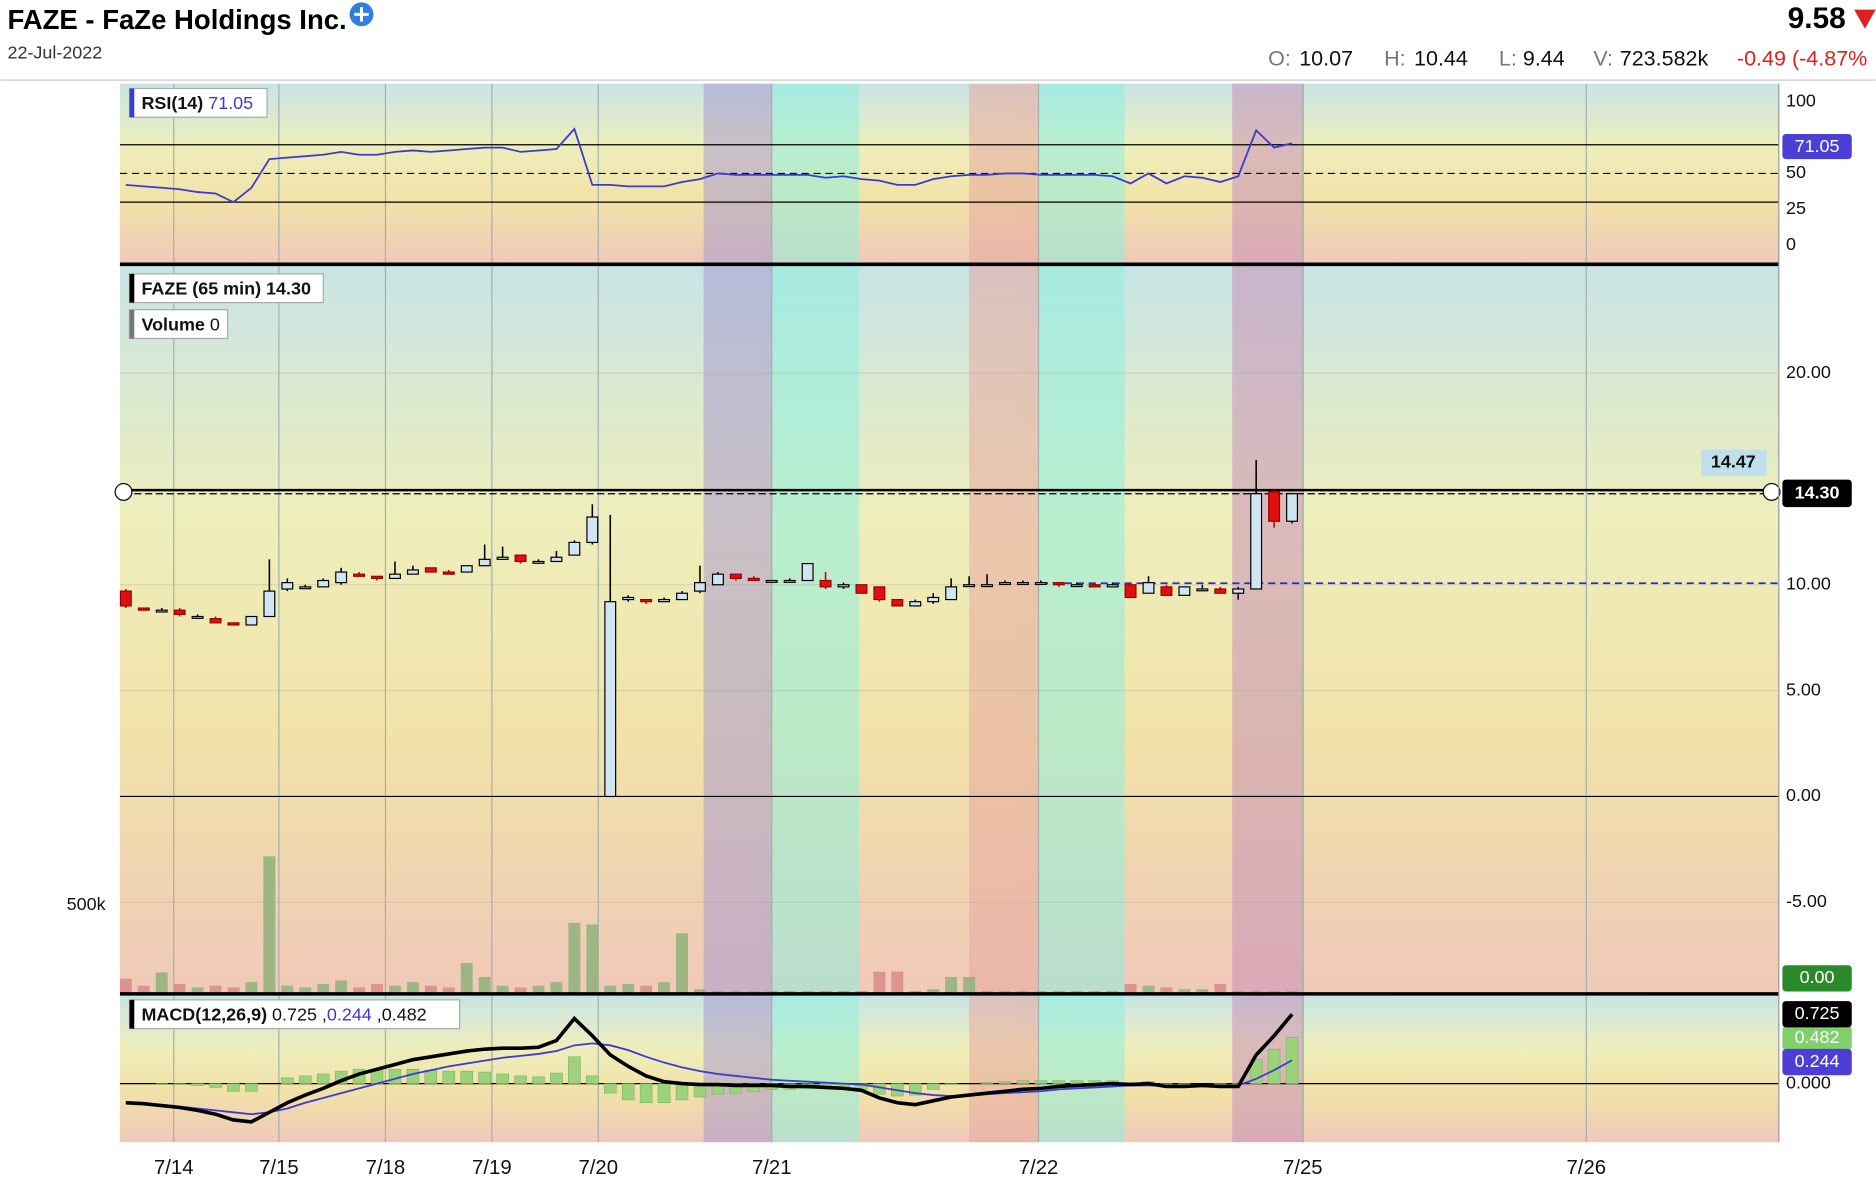 Image resolution: width=1876 pixels, height=1202 pixels. What do you see at coordinates (361, 14) in the screenshot?
I see `add-icon-plus` at bounding box center [361, 14].